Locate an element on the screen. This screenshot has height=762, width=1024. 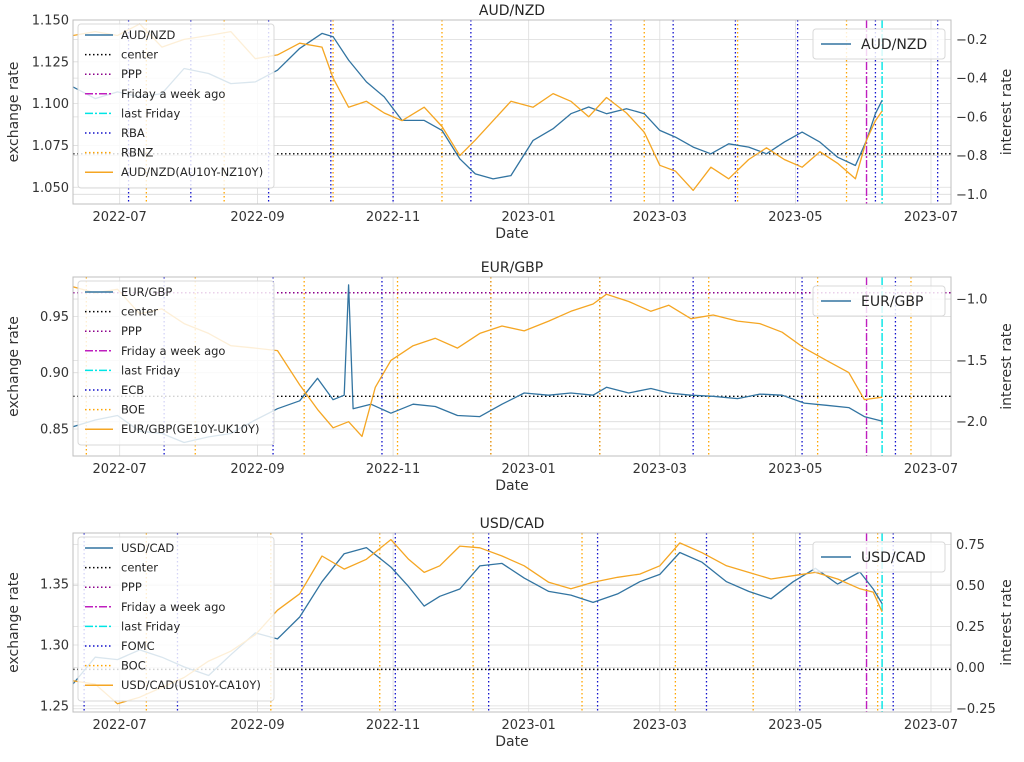
panel-title: USD/CAD is located at coordinates (512, 524).